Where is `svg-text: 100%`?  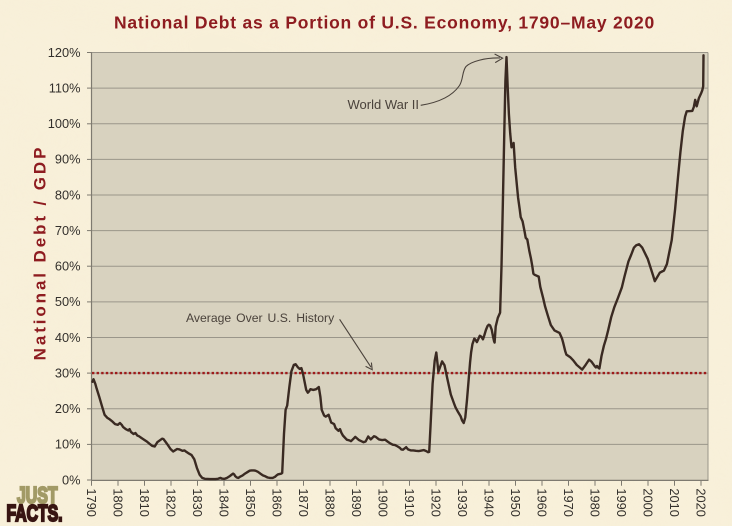 svg-text: 100% is located at coordinates (64, 123).